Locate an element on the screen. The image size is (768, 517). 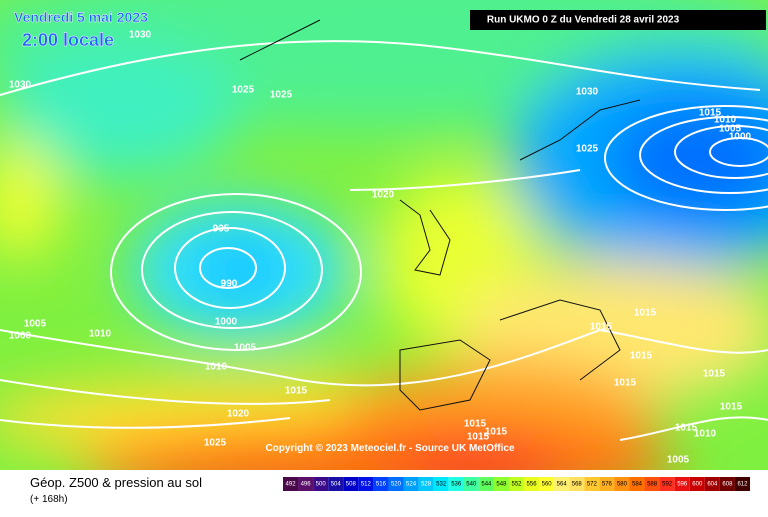
scale-label: 508 is located at coordinates (351, 485).